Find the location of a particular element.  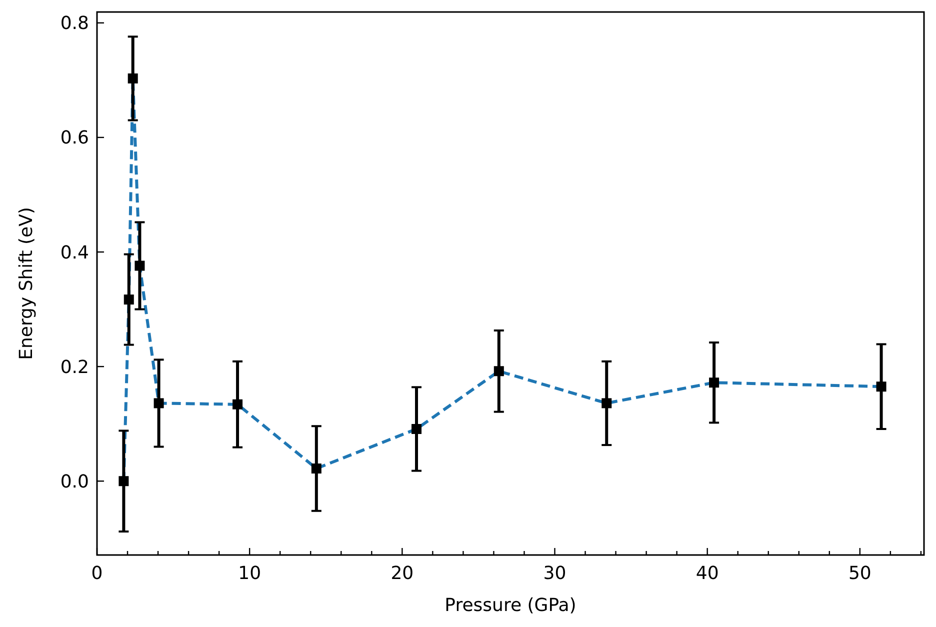

y-tick-label: 0.8 is located at coordinates (74, 23).